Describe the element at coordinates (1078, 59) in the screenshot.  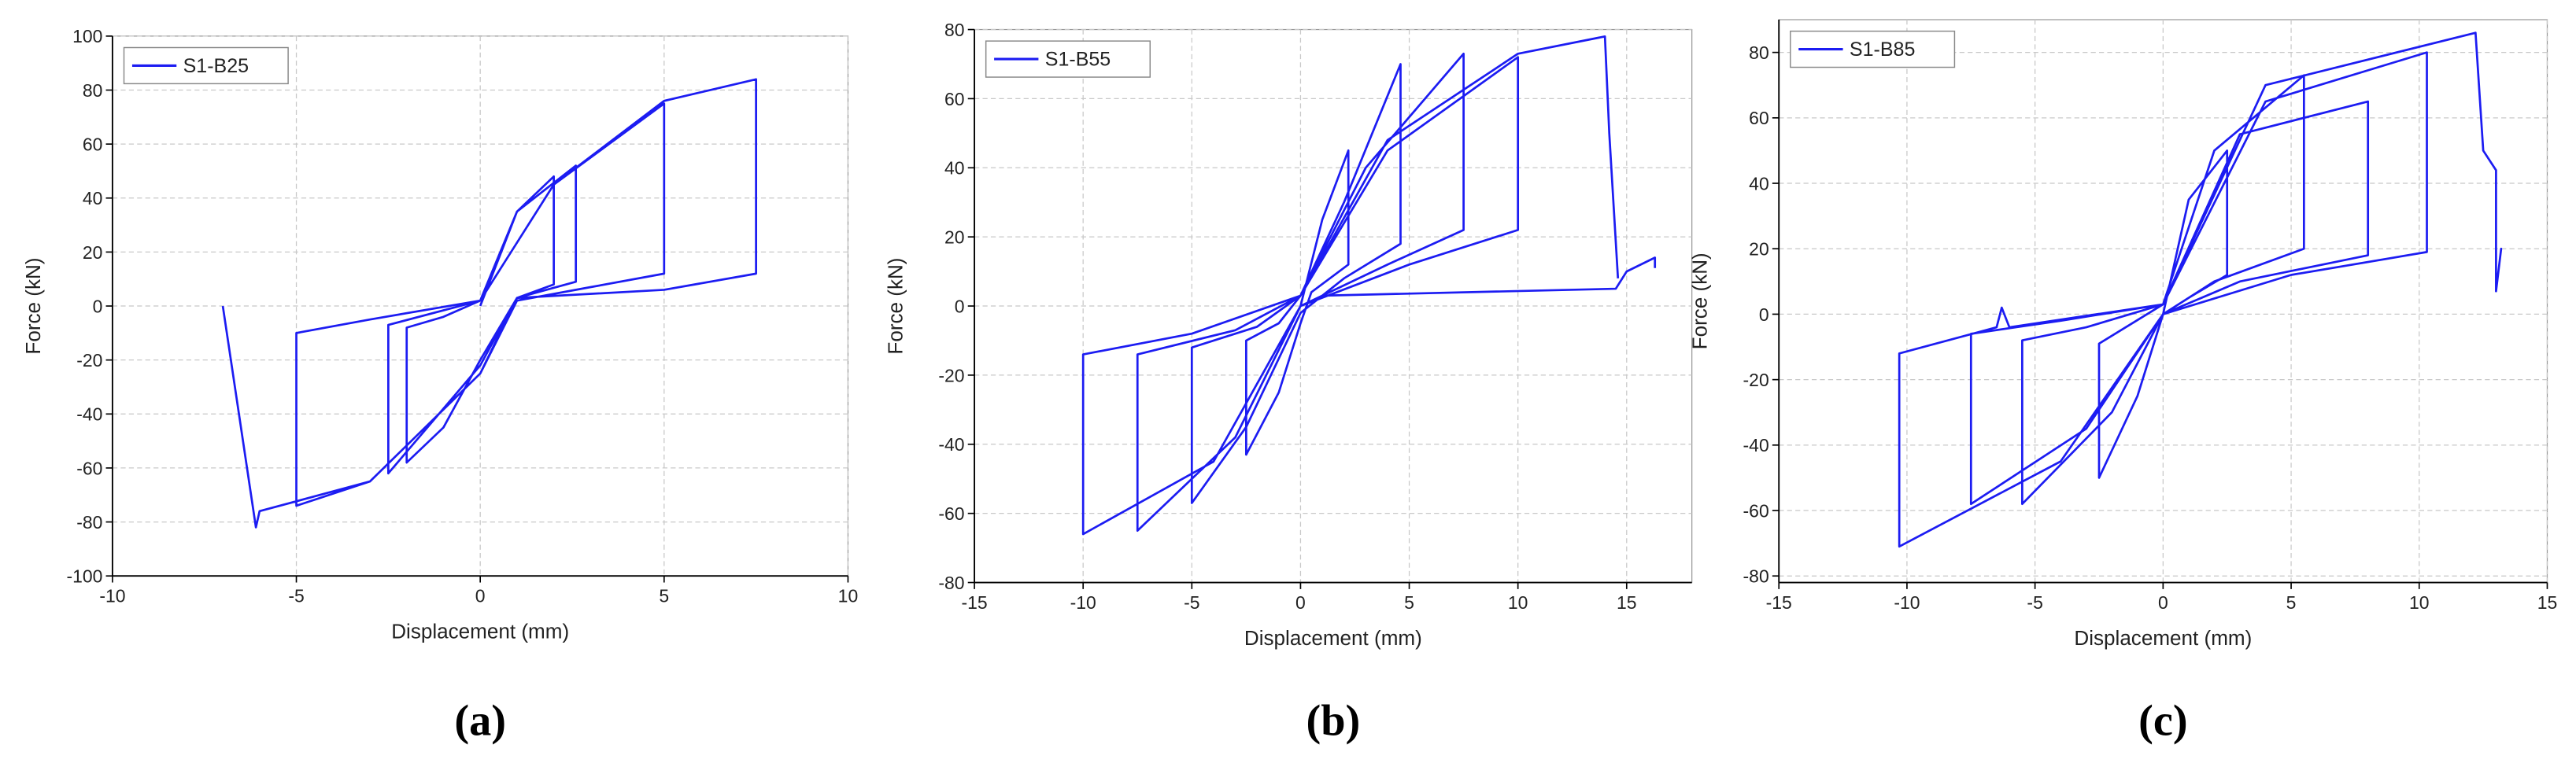
I see `legend-label: S1-B55` at that location.